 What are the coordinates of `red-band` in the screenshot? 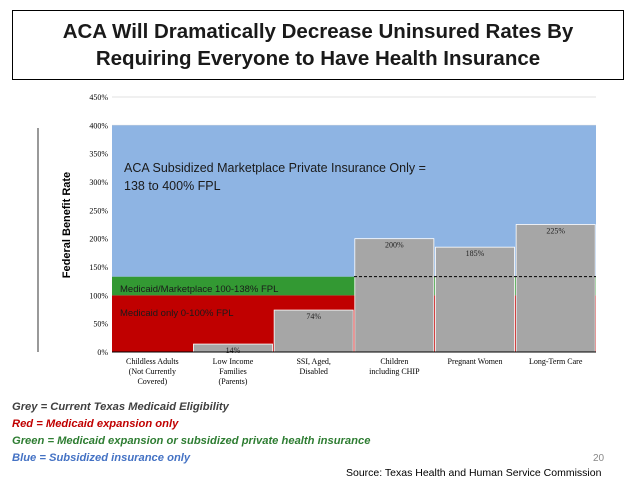 It's located at (354, 323).